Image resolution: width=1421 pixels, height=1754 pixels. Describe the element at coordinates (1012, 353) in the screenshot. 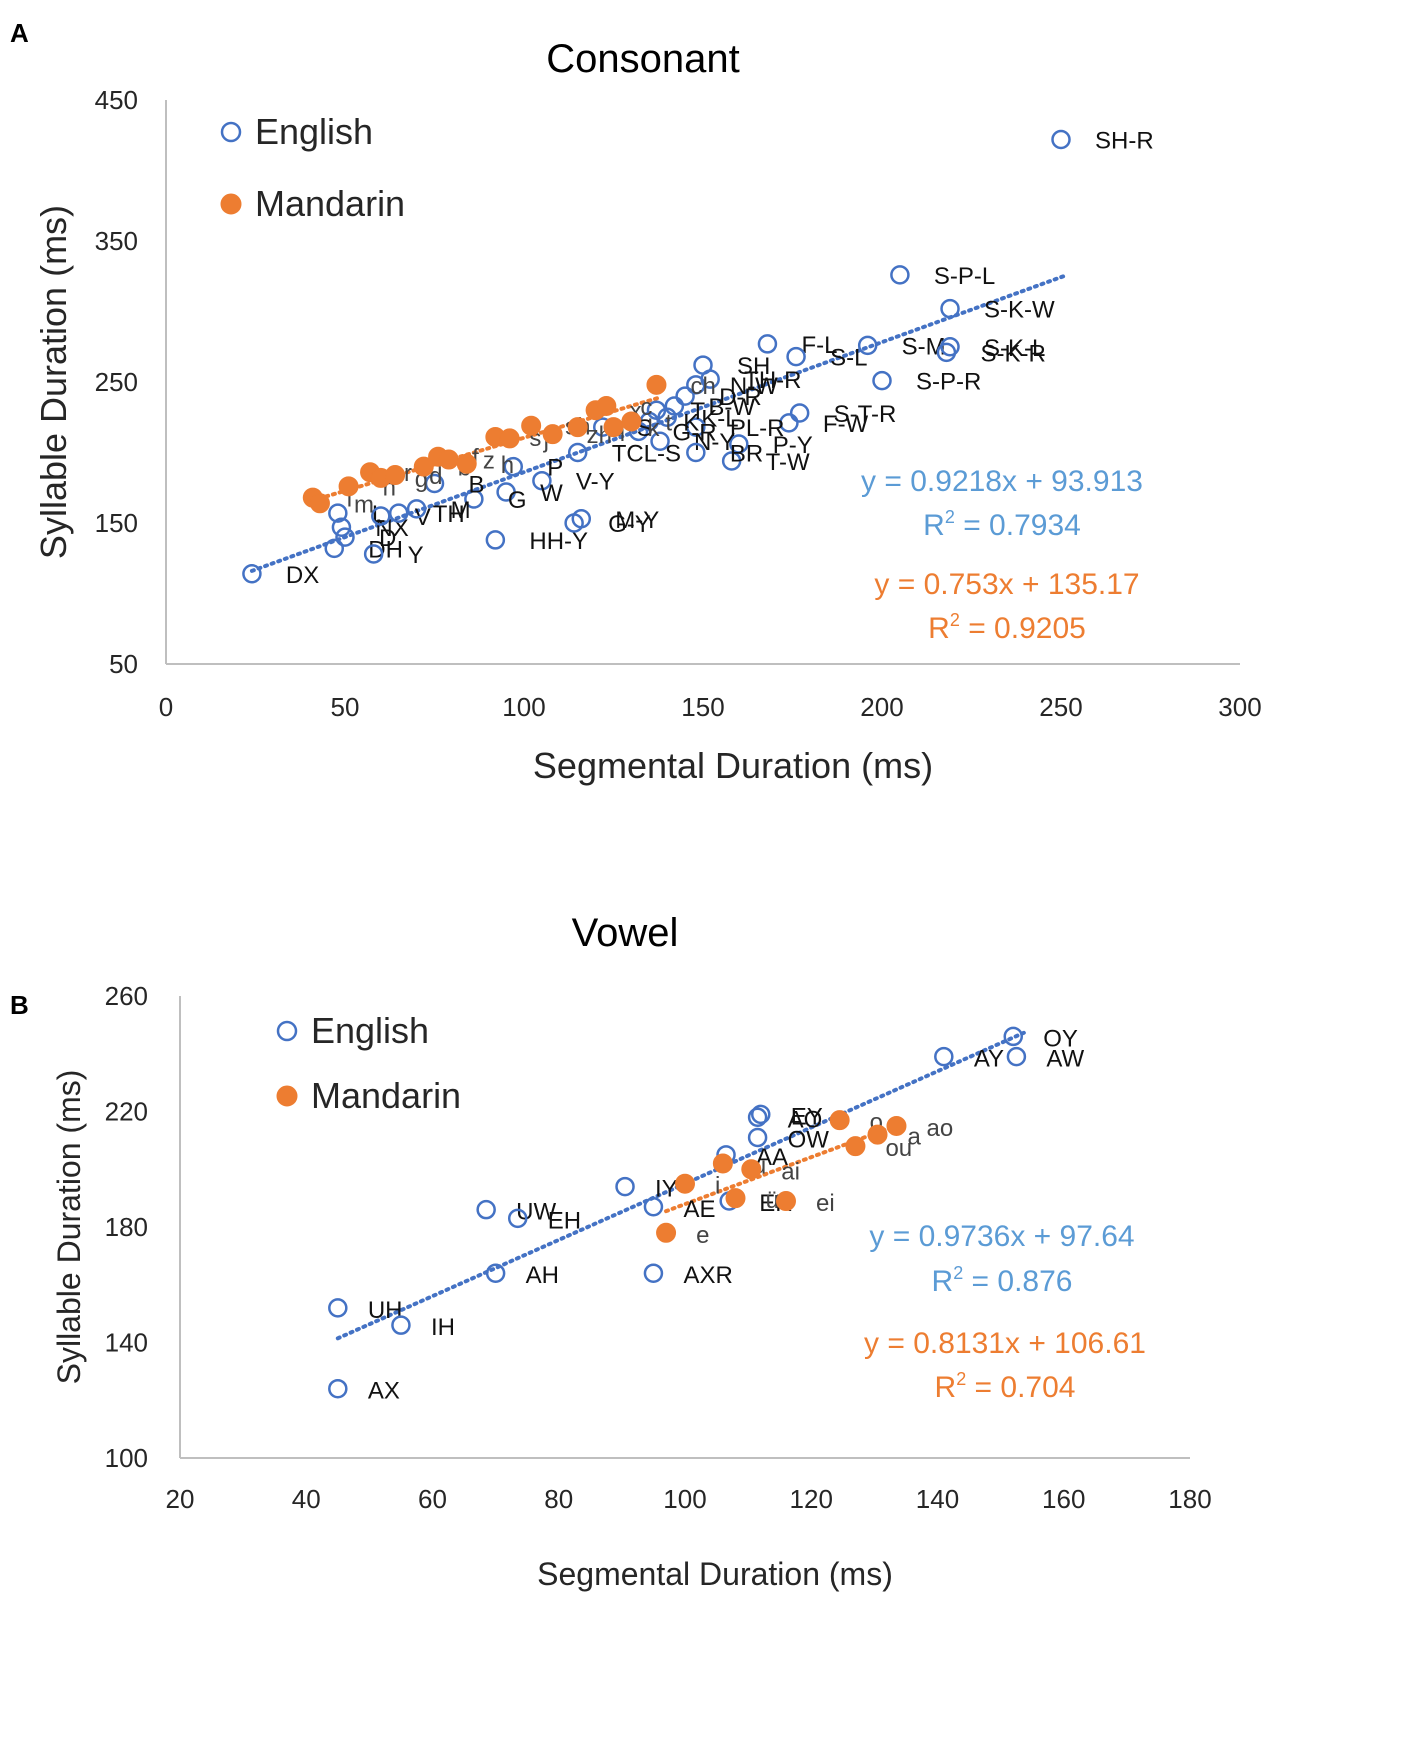

I see `point-label: S-K-R` at that location.